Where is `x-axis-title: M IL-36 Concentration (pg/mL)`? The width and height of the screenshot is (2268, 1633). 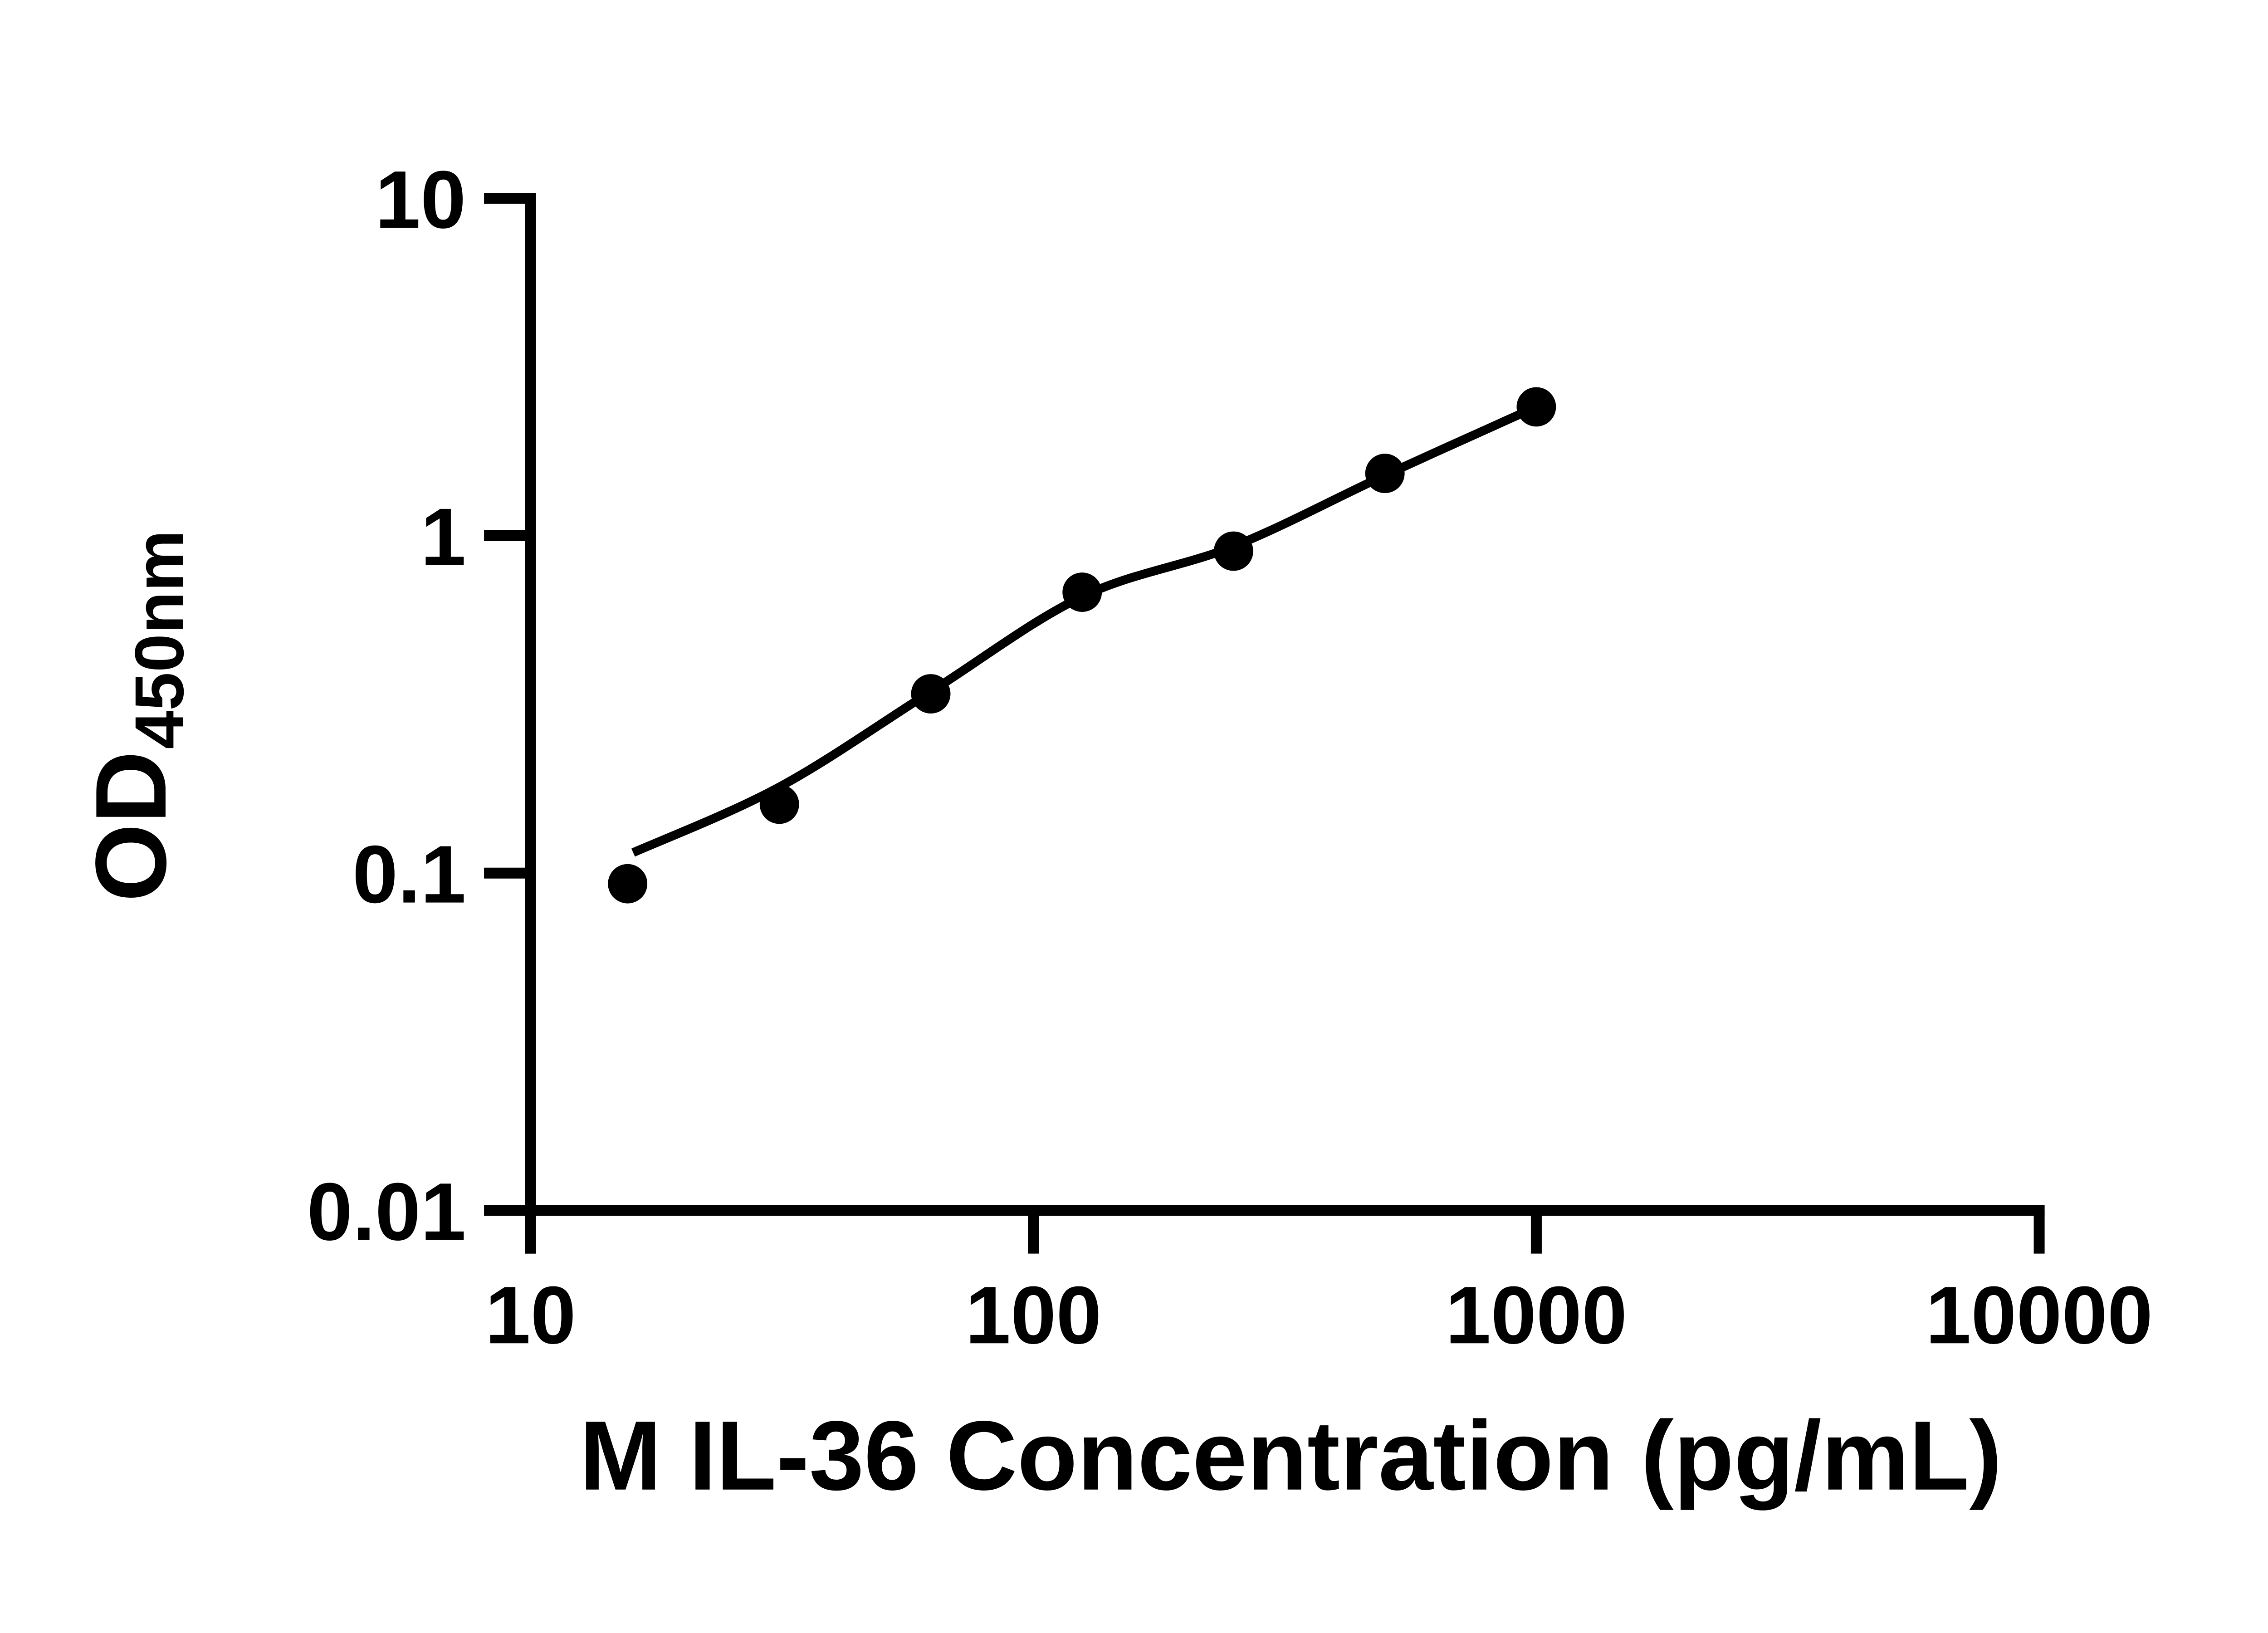
x-axis-title: M IL-36 Concentration (pg/mL) is located at coordinates (1291, 1456).